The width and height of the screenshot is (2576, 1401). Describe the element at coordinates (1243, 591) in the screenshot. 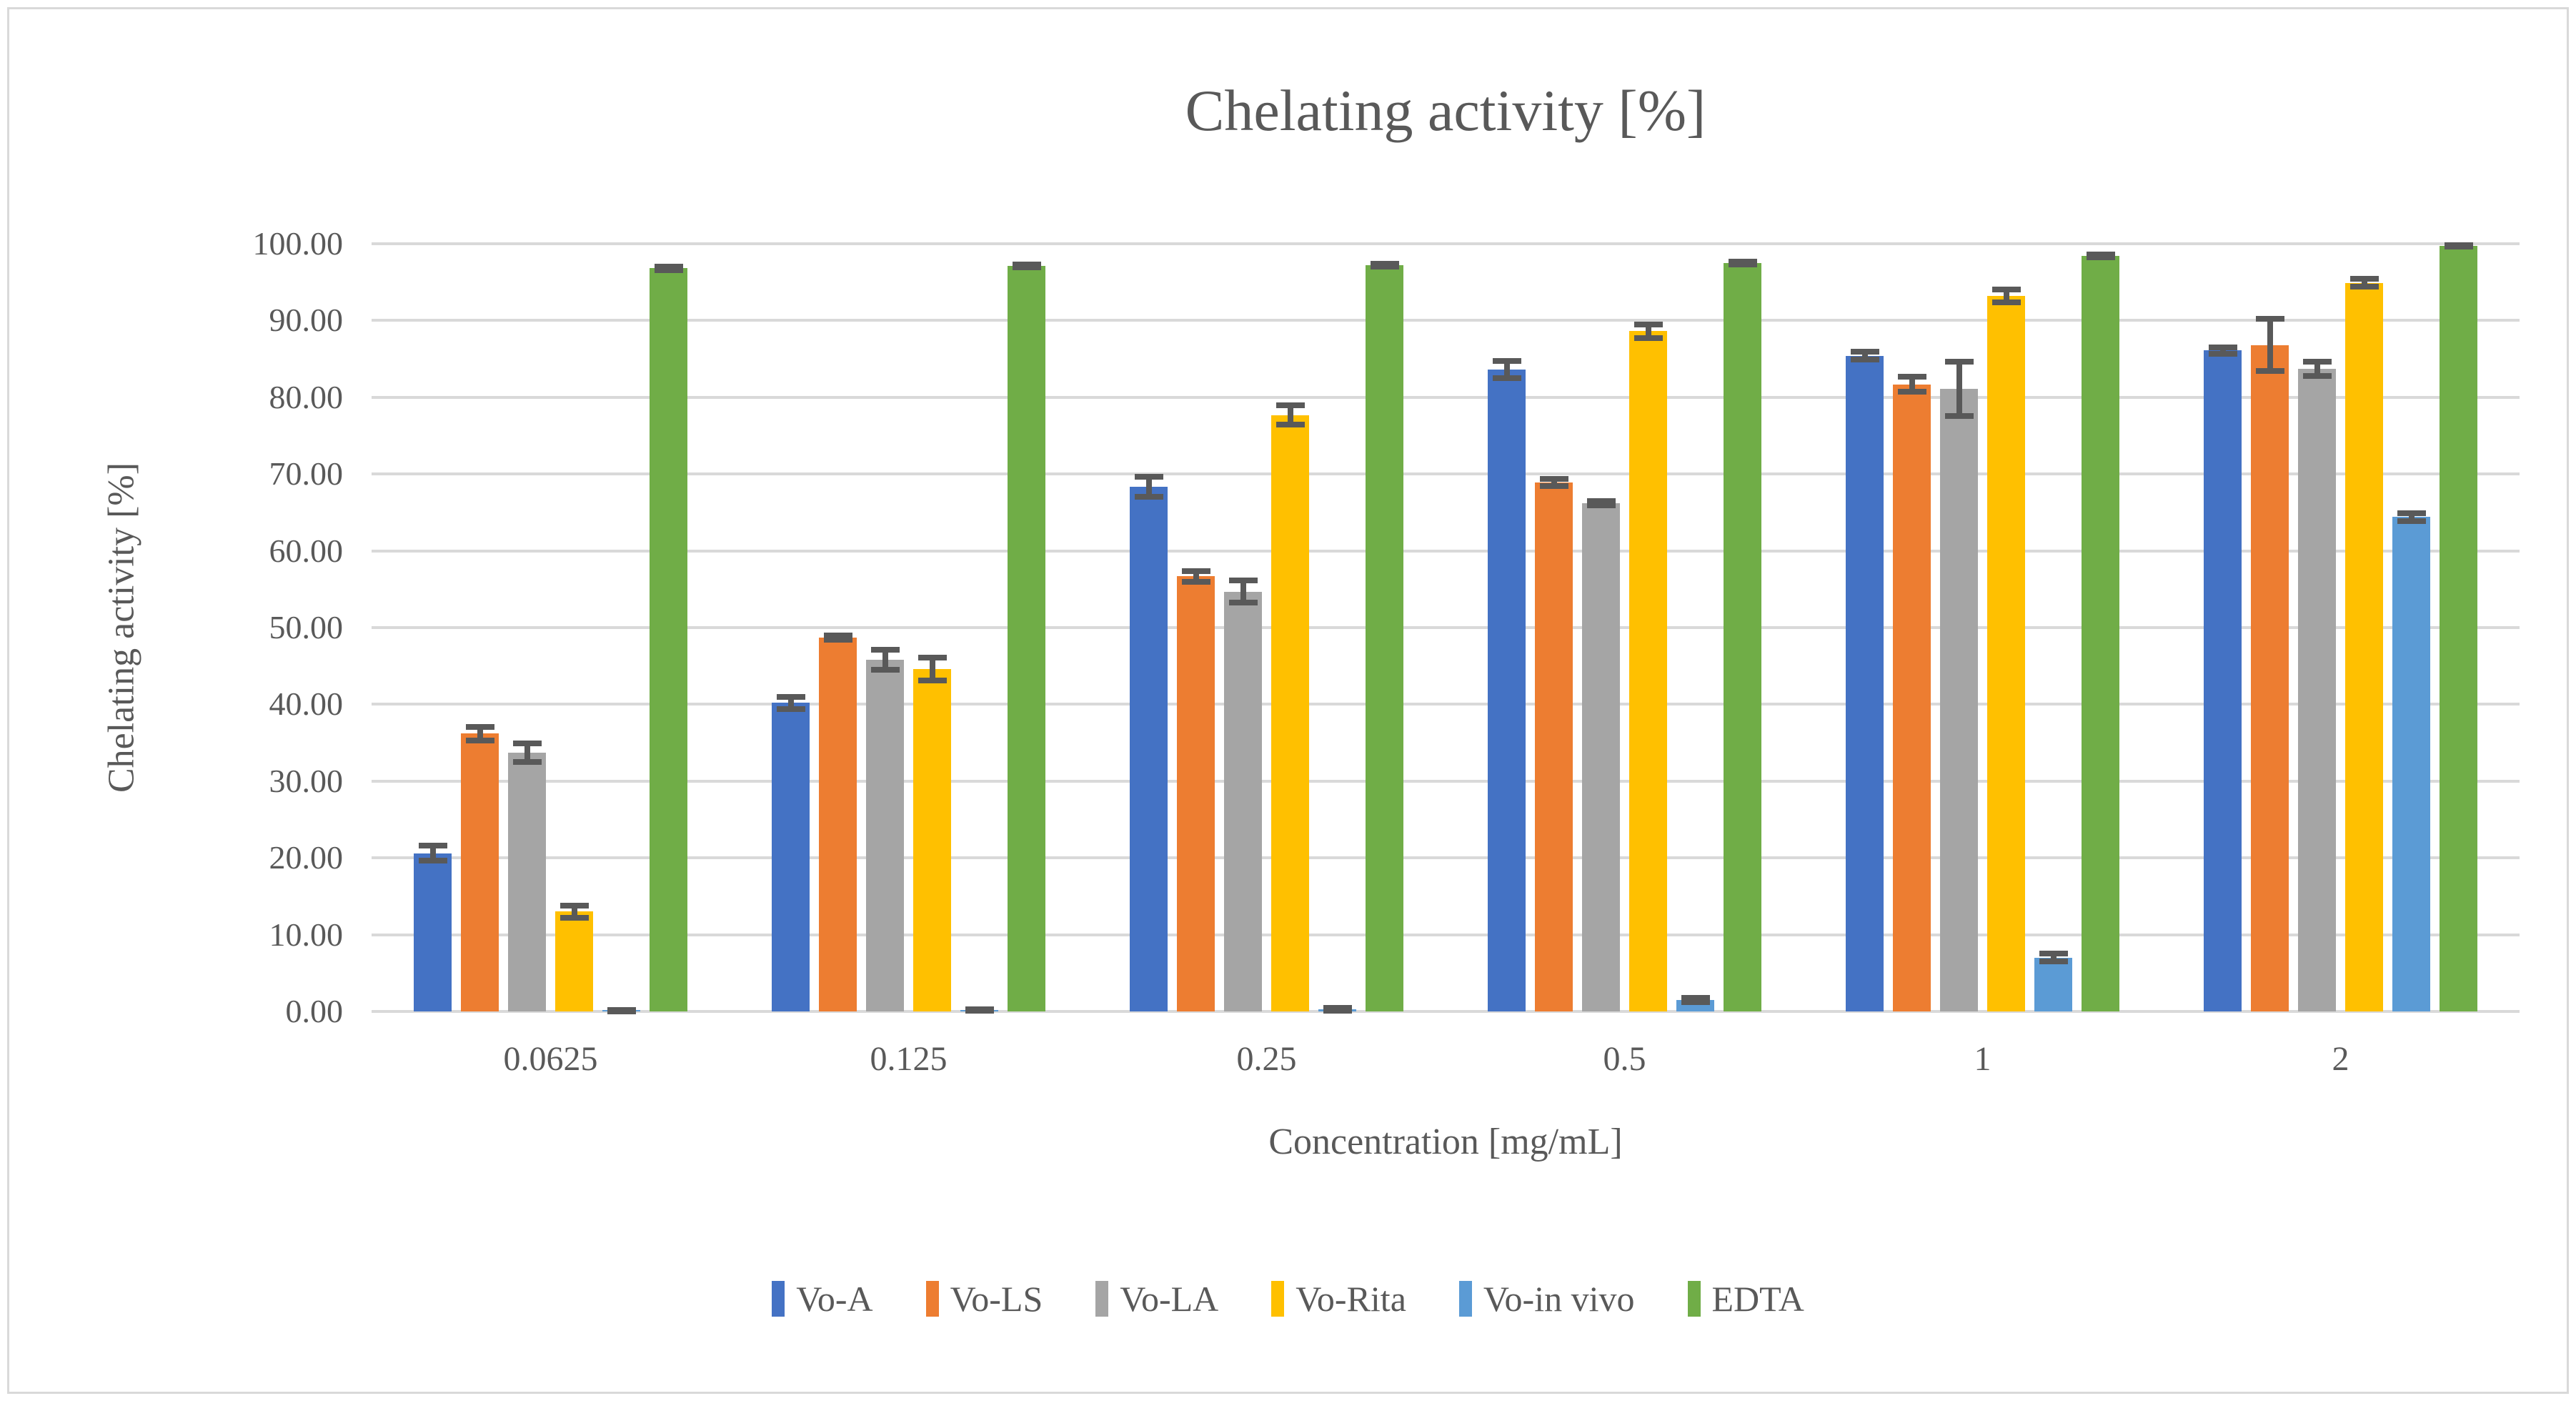

I see `error-bar-Vo-LA-0.25` at that location.